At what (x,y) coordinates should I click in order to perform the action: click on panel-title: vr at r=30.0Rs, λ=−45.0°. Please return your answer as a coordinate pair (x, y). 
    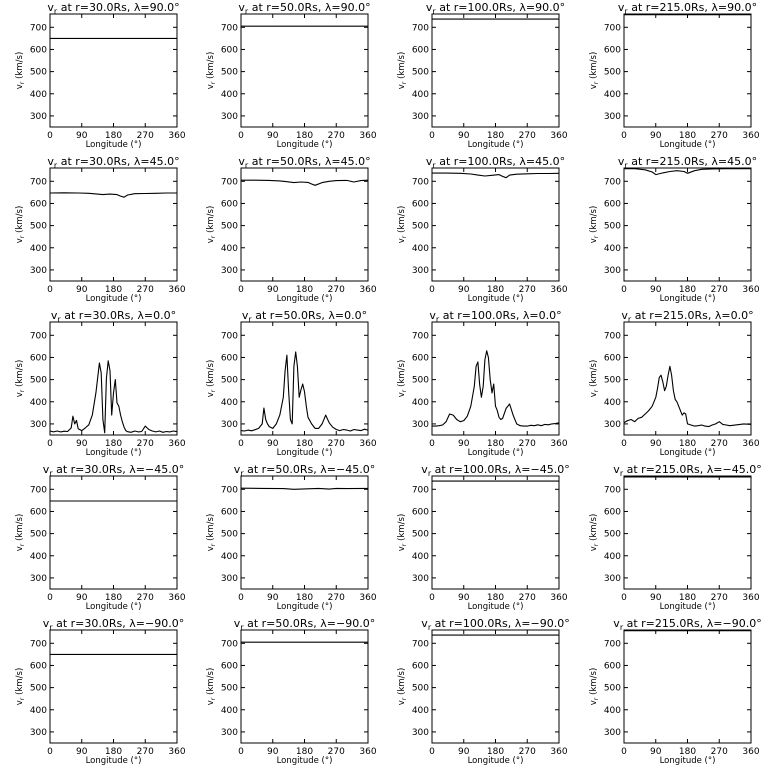
    Looking at the image, I should click on (113, 470).